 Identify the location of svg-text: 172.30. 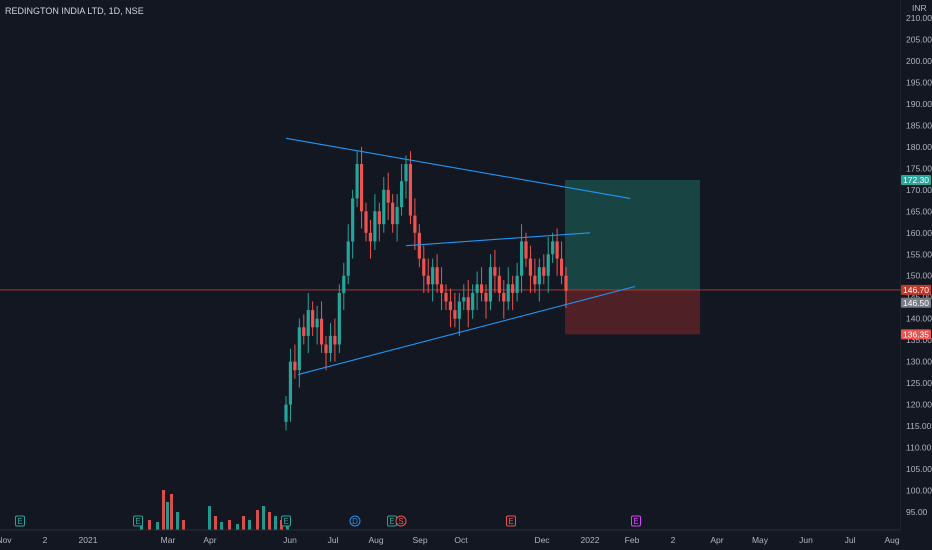
(916, 180).